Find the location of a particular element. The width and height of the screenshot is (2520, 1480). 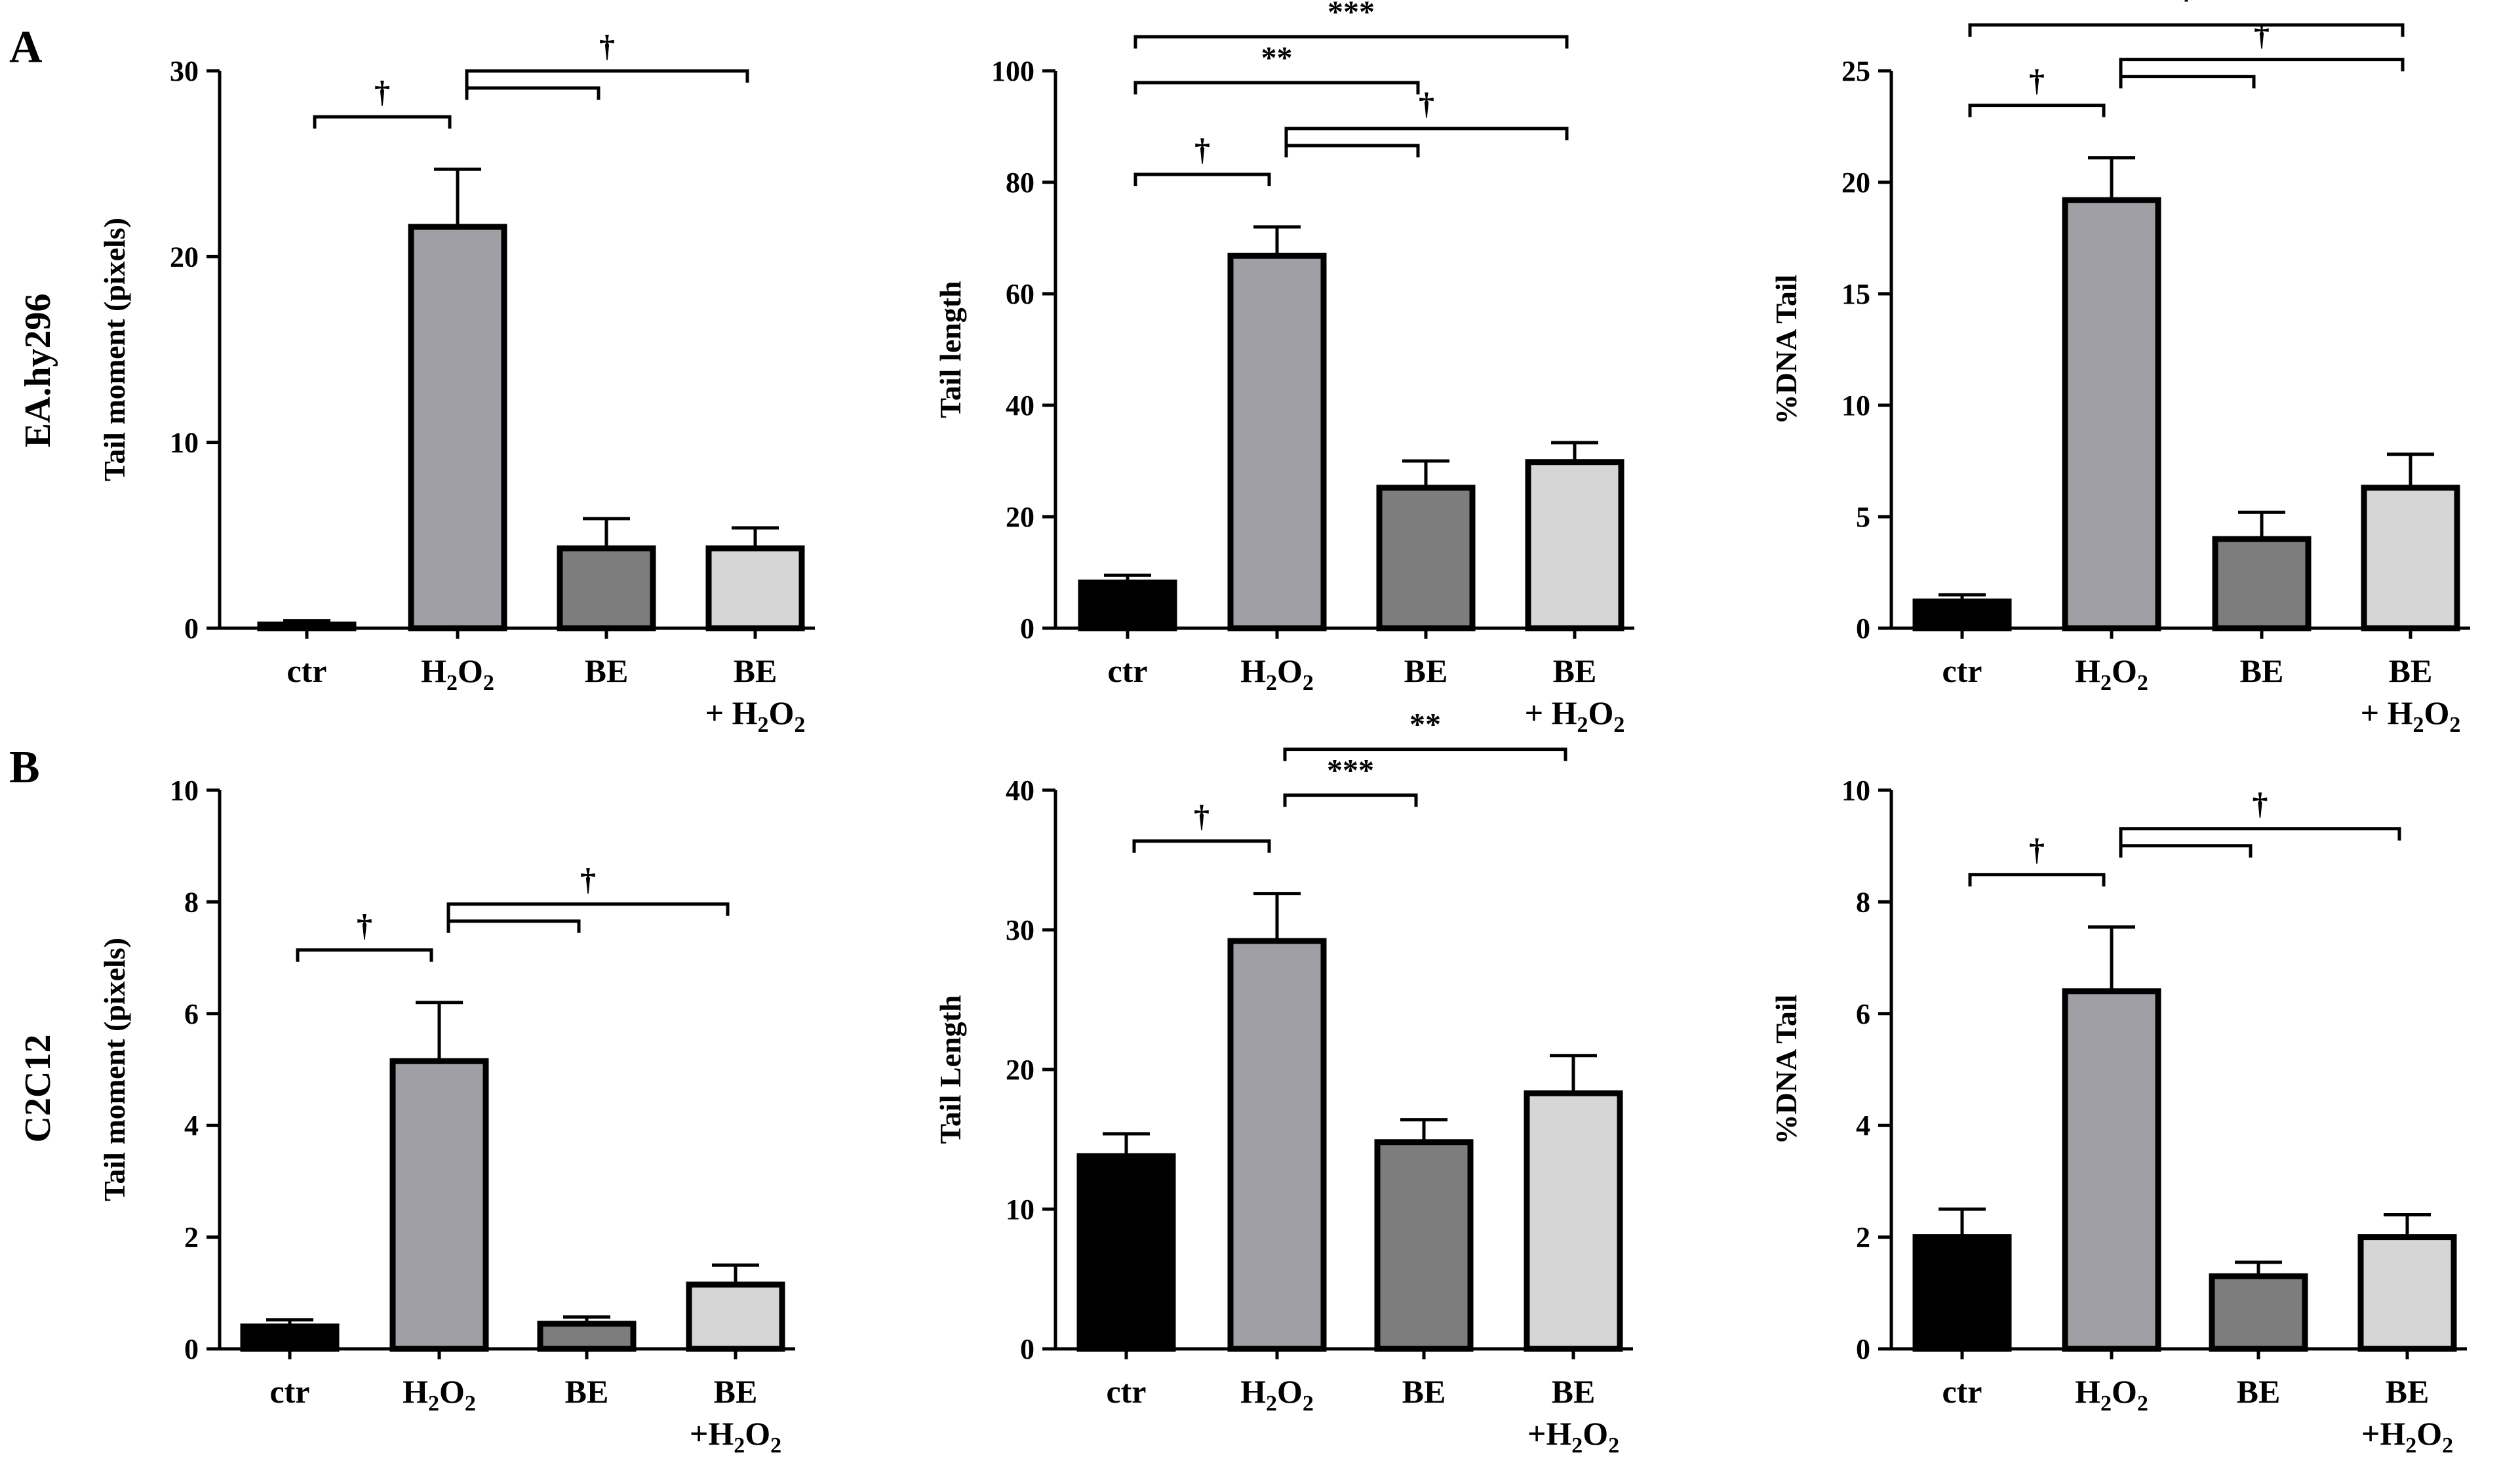

y-tick-label: 15 is located at coordinates (1855, 294).